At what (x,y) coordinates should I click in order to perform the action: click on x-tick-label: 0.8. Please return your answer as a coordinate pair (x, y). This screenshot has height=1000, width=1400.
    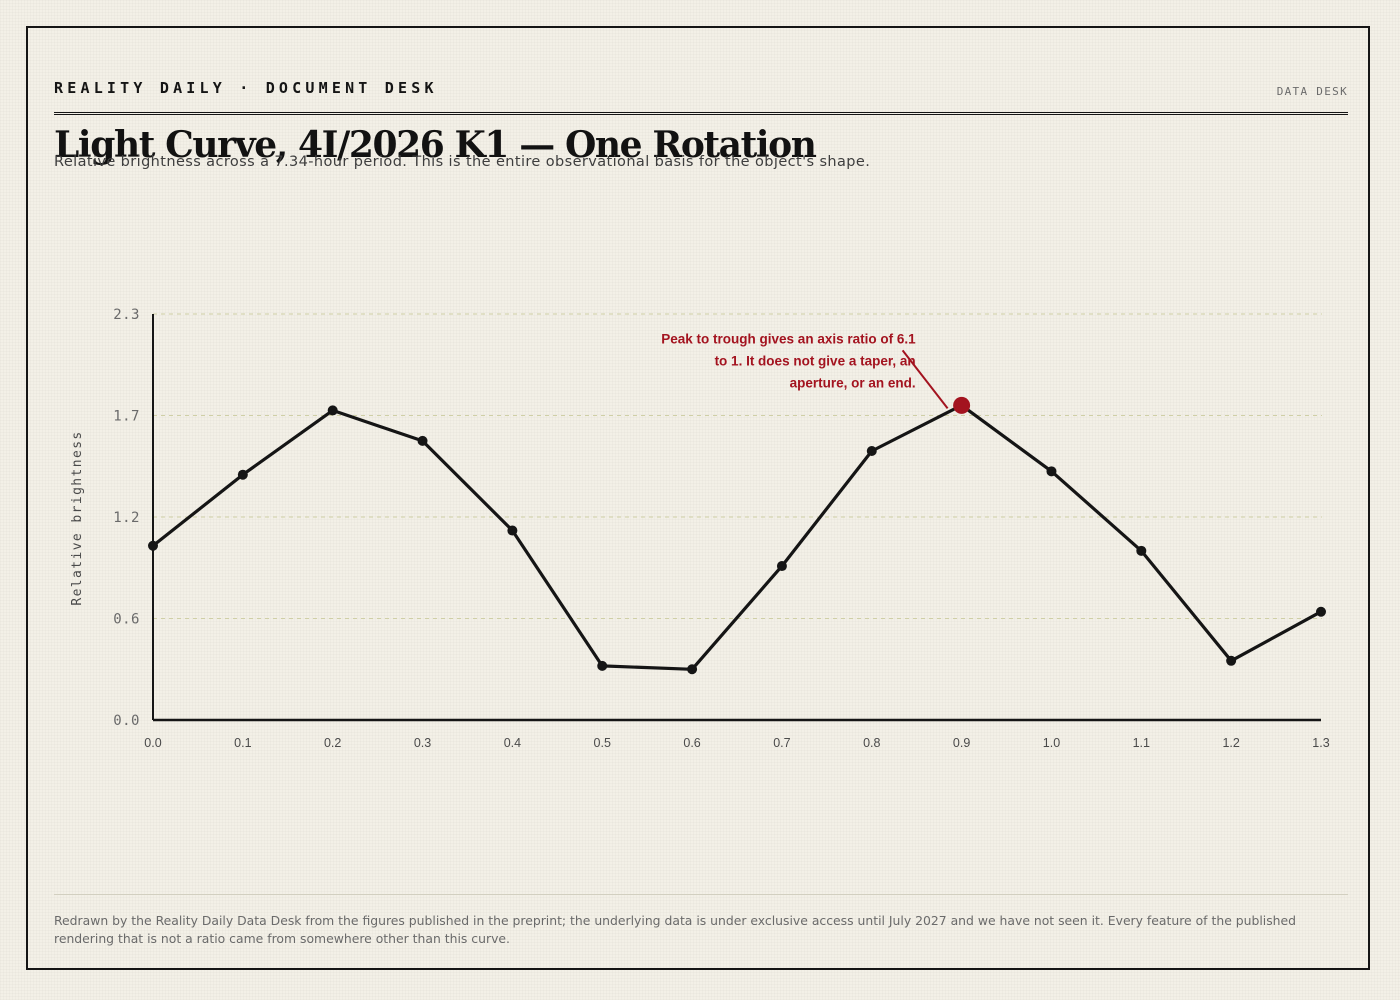
    Looking at the image, I should click on (871, 743).